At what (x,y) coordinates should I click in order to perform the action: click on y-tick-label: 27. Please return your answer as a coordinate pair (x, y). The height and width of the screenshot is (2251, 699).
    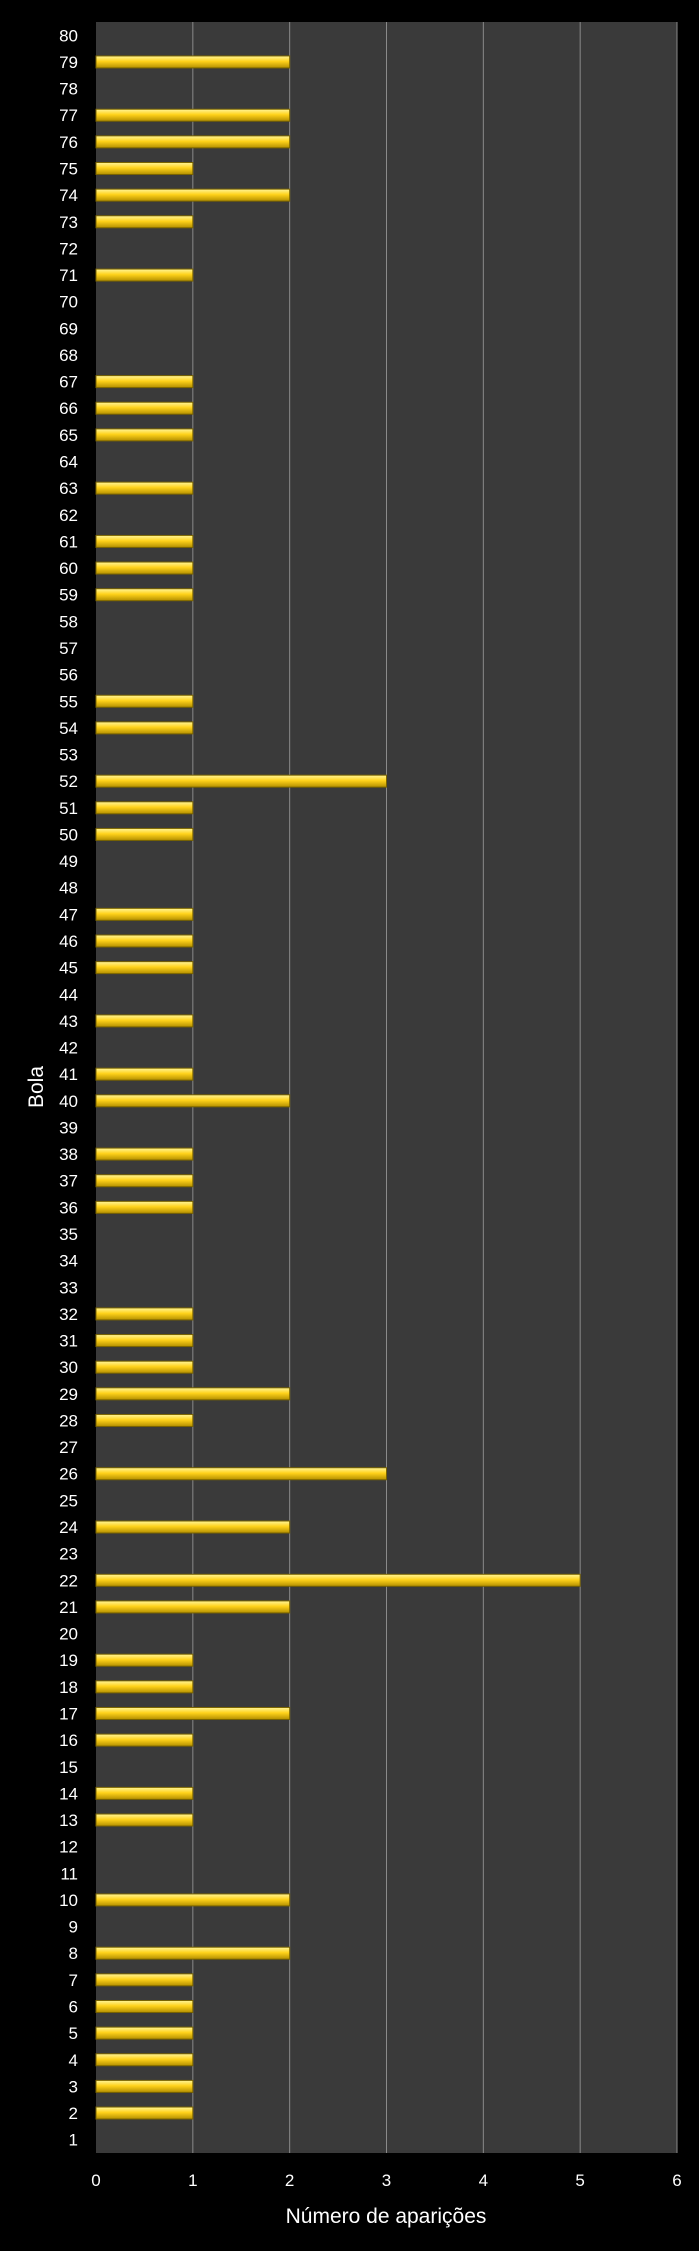
    Looking at the image, I should click on (68, 1447).